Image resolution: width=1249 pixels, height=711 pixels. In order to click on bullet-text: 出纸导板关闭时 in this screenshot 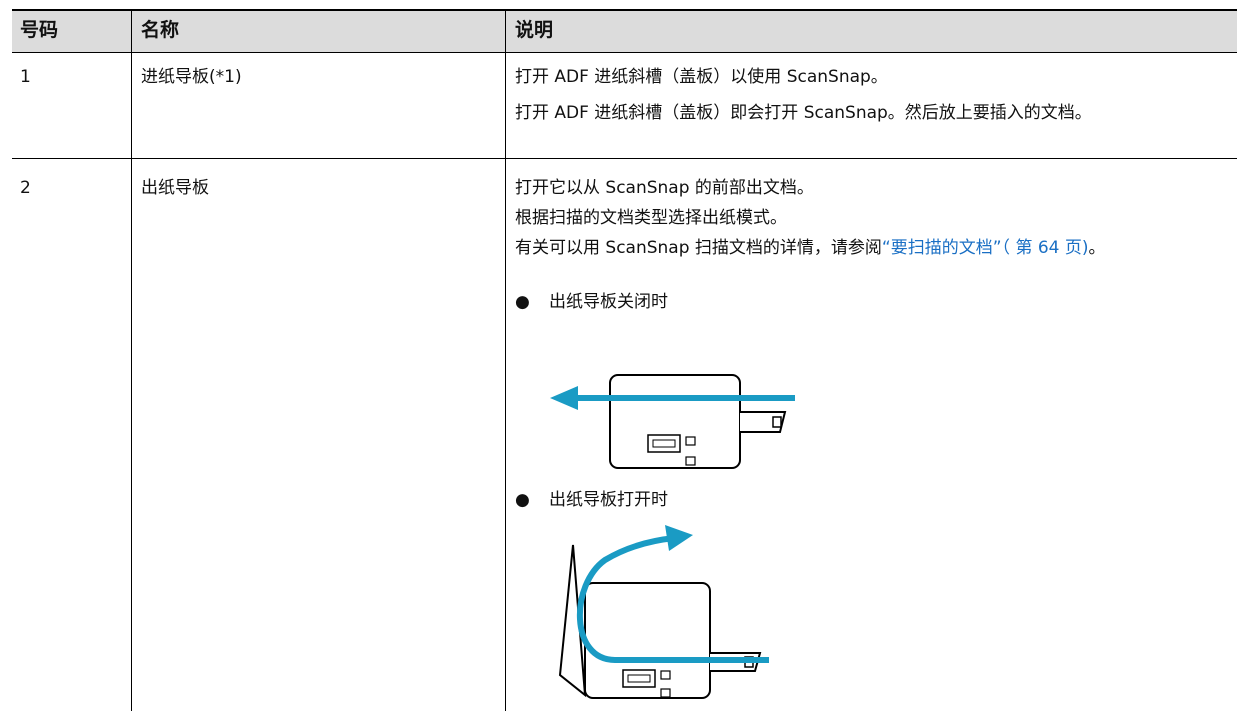, I will do `click(608, 302)`.